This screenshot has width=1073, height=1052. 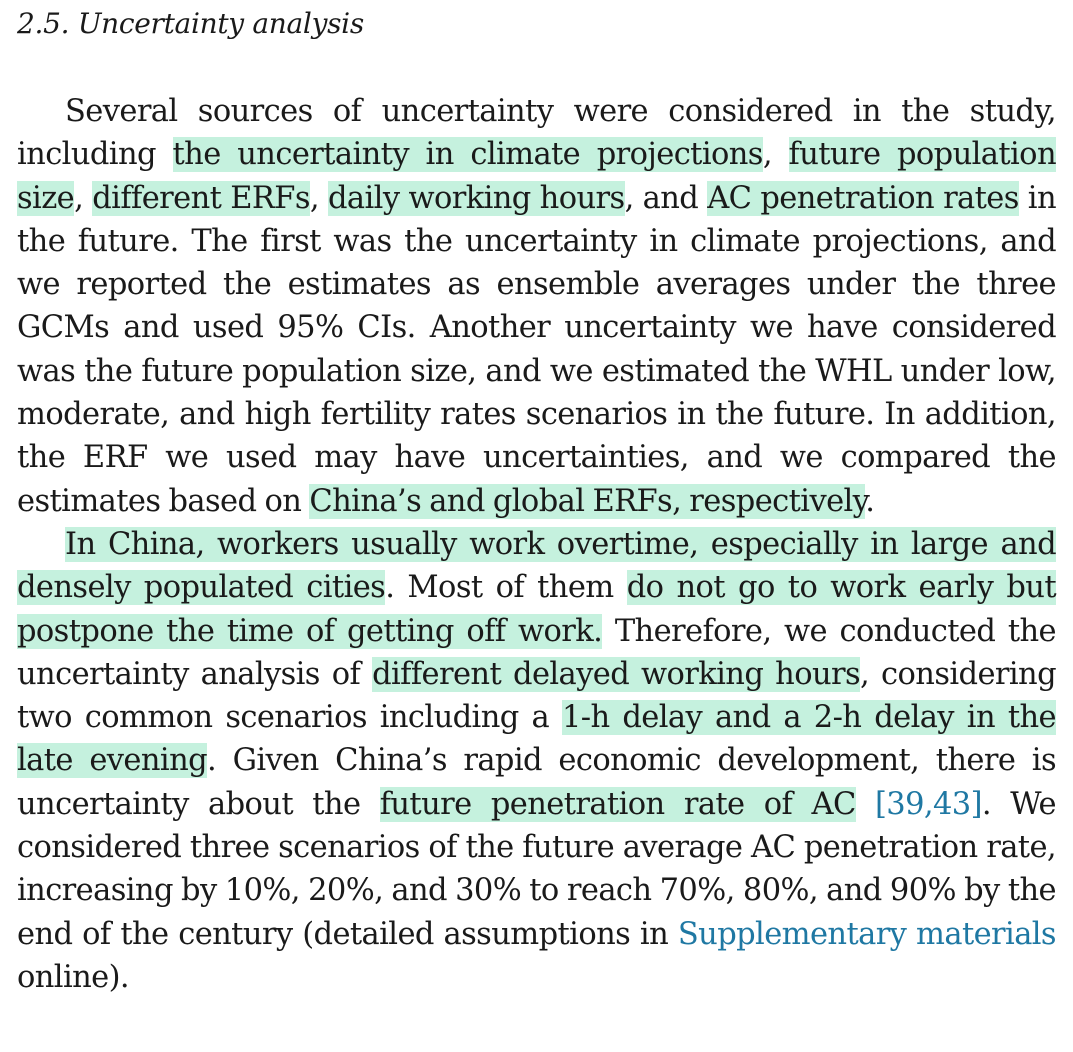 What do you see at coordinates (467, 155) in the screenshot?
I see `highlight-climate-projections: the uncertainty in climate projections` at bounding box center [467, 155].